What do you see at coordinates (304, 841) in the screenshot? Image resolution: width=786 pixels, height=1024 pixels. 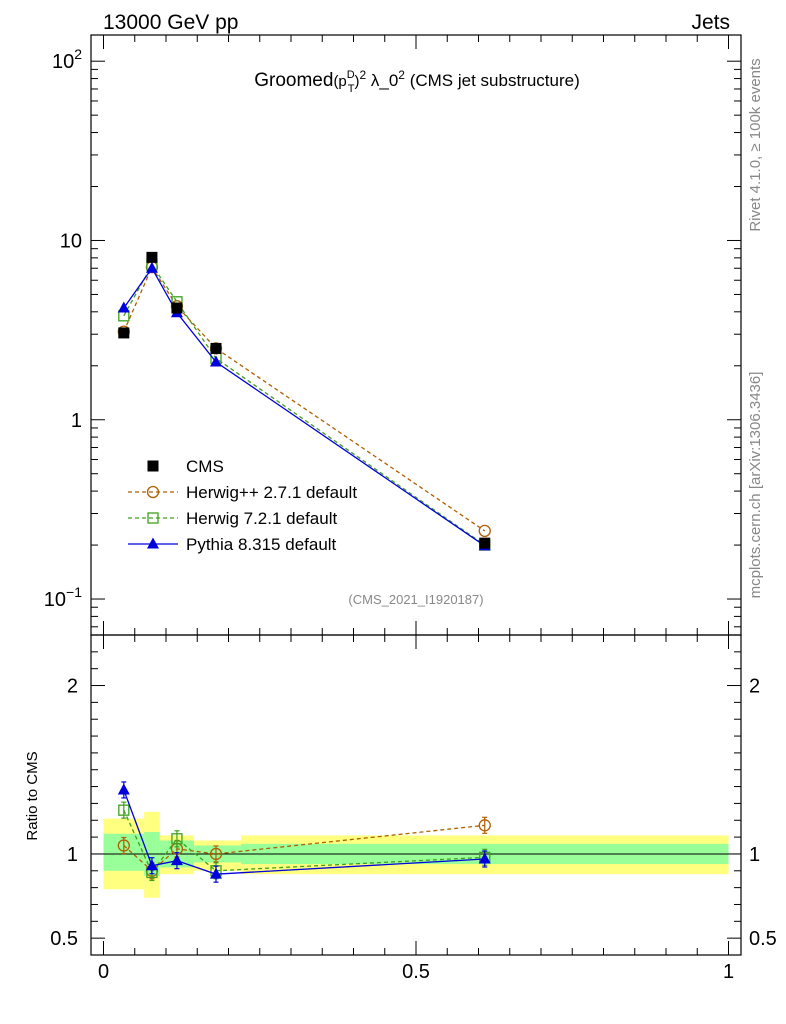 I see `line-ratio-herwig7` at bounding box center [304, 841].